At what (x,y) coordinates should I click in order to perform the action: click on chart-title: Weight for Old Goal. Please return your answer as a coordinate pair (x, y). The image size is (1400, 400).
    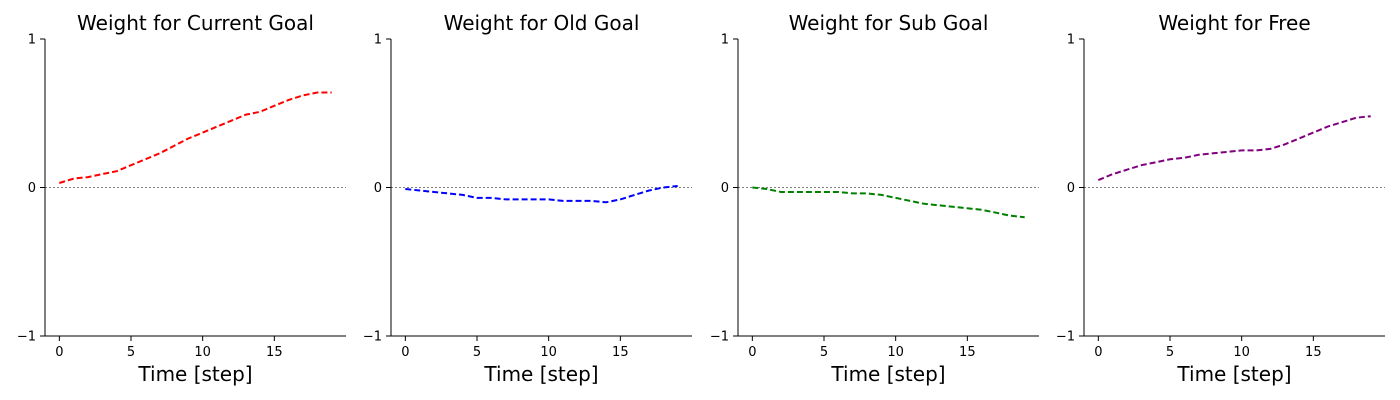
    Looking at the image, I should click on (542, 23).